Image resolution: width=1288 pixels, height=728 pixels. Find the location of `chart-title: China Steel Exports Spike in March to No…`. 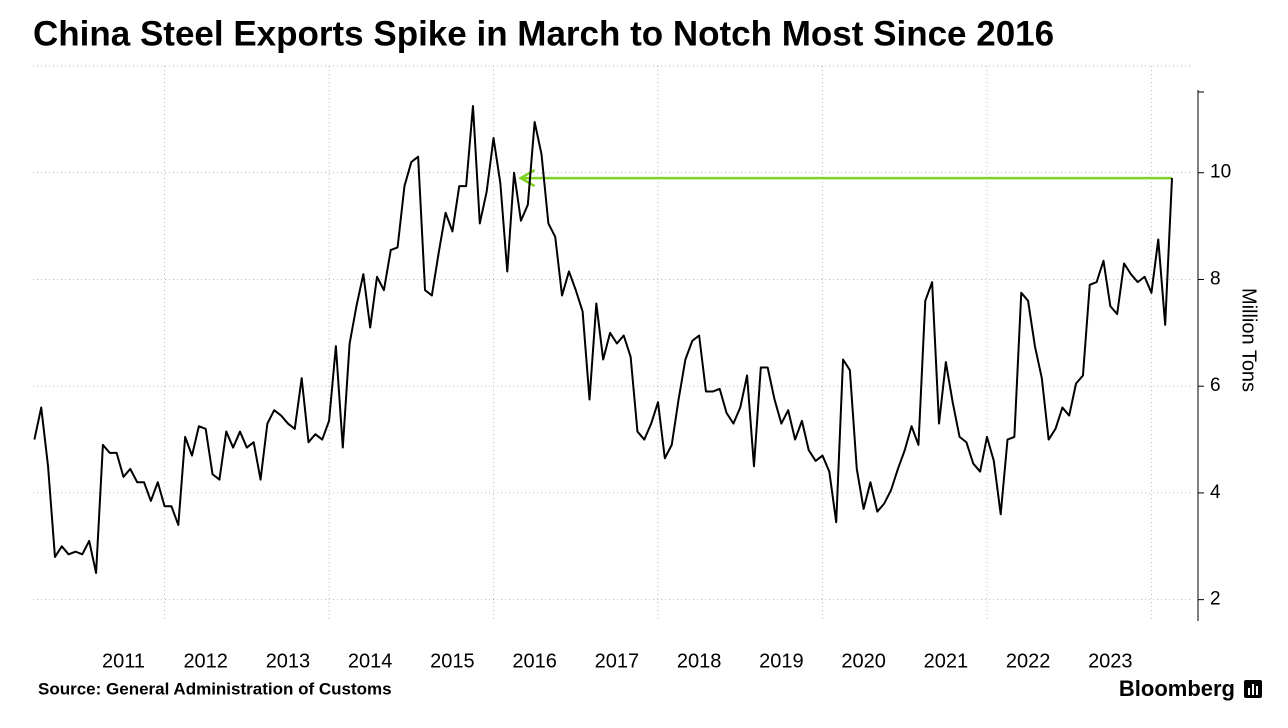

chart-title: China Steel Exports Spike in March to No… is located at coordinates (543, 33).